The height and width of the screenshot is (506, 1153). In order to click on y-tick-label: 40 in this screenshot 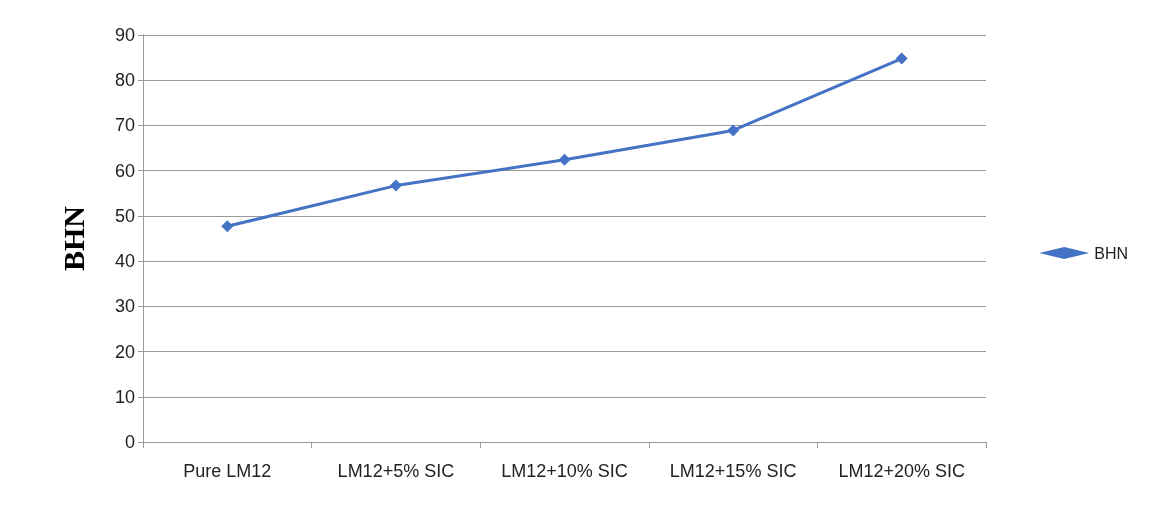, I will do `click(124, 261)`.